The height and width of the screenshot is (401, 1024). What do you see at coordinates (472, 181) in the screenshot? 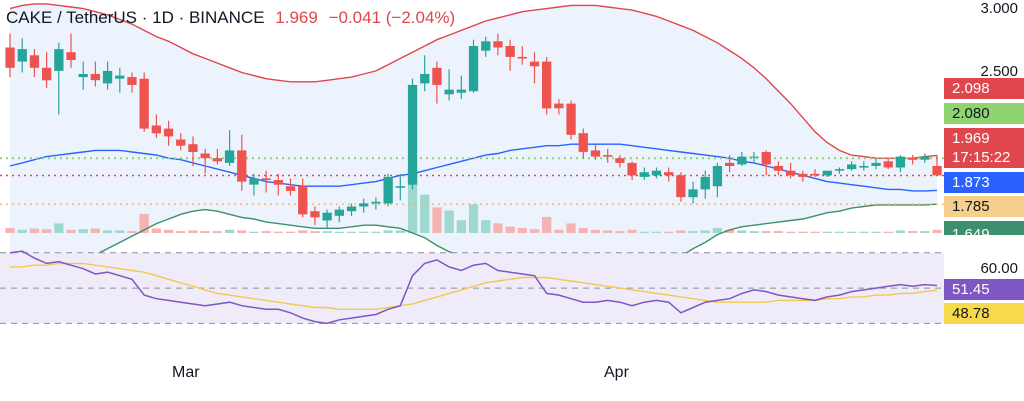
I see `price-reference-lines` at bounding box center [472, 181].